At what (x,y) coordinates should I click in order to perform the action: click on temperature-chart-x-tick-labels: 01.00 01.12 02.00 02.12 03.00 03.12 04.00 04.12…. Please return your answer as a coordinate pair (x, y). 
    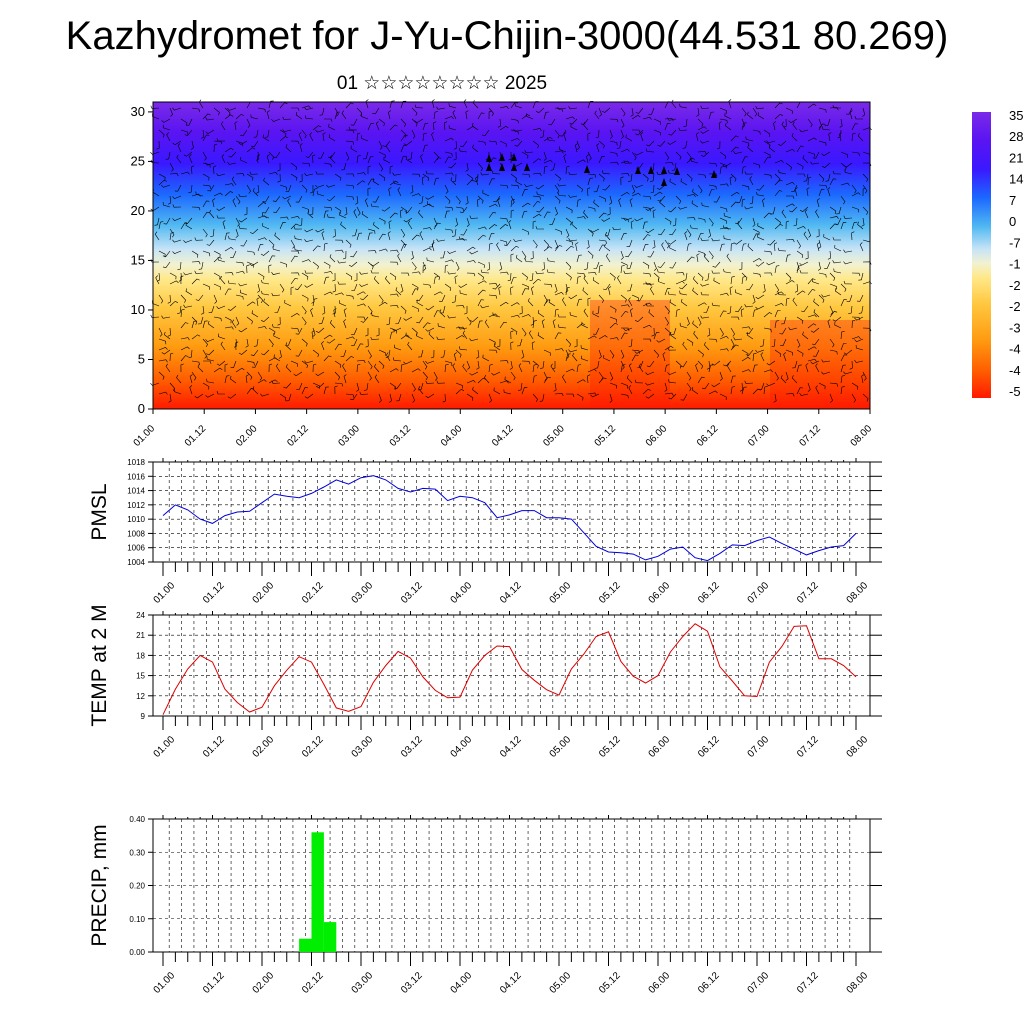
    Looking at the image, I should click on (511, 747).